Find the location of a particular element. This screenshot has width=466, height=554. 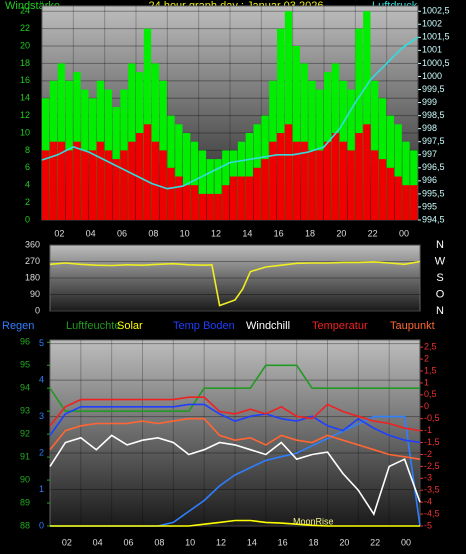

y2-tick-label: 994,5 is located at coordinates (433, 219).